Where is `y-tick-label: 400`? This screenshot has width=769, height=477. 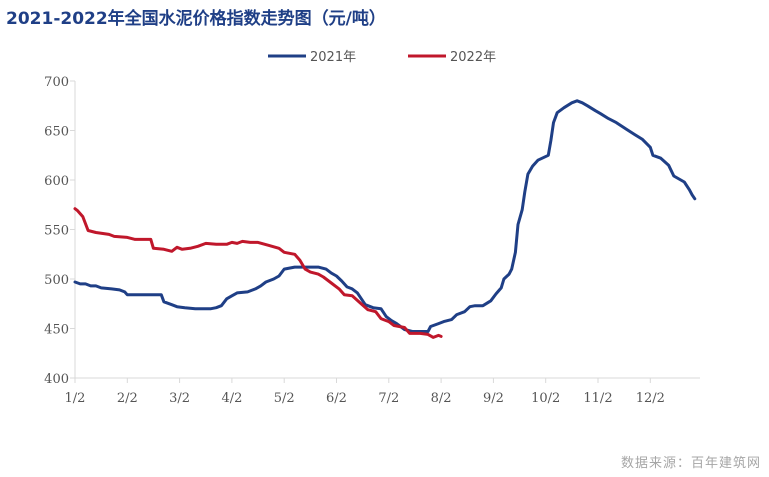 y-tick-label: 400 is located at coordinates (56, 379).